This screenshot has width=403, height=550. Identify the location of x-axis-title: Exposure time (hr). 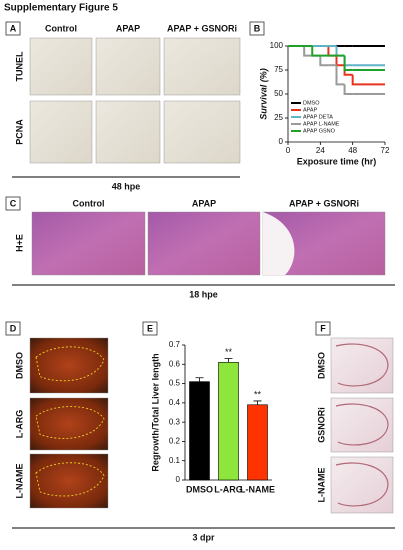
(337, 161).